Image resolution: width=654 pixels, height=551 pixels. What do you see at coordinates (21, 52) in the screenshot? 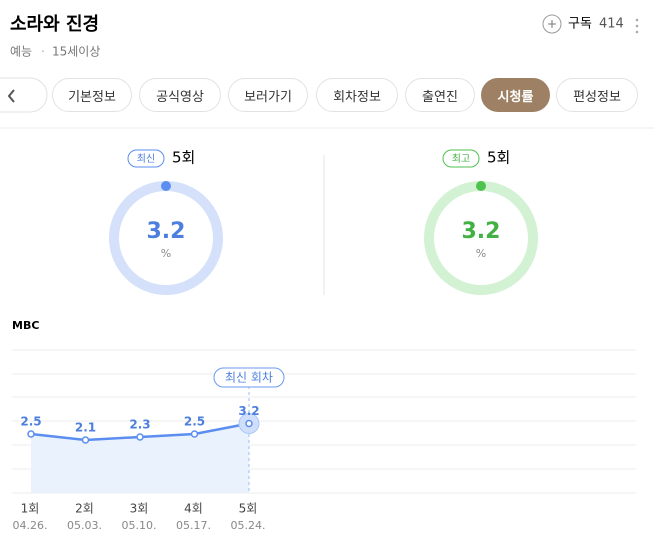
I see `genre: 예능` at bounding box center [21, 52].